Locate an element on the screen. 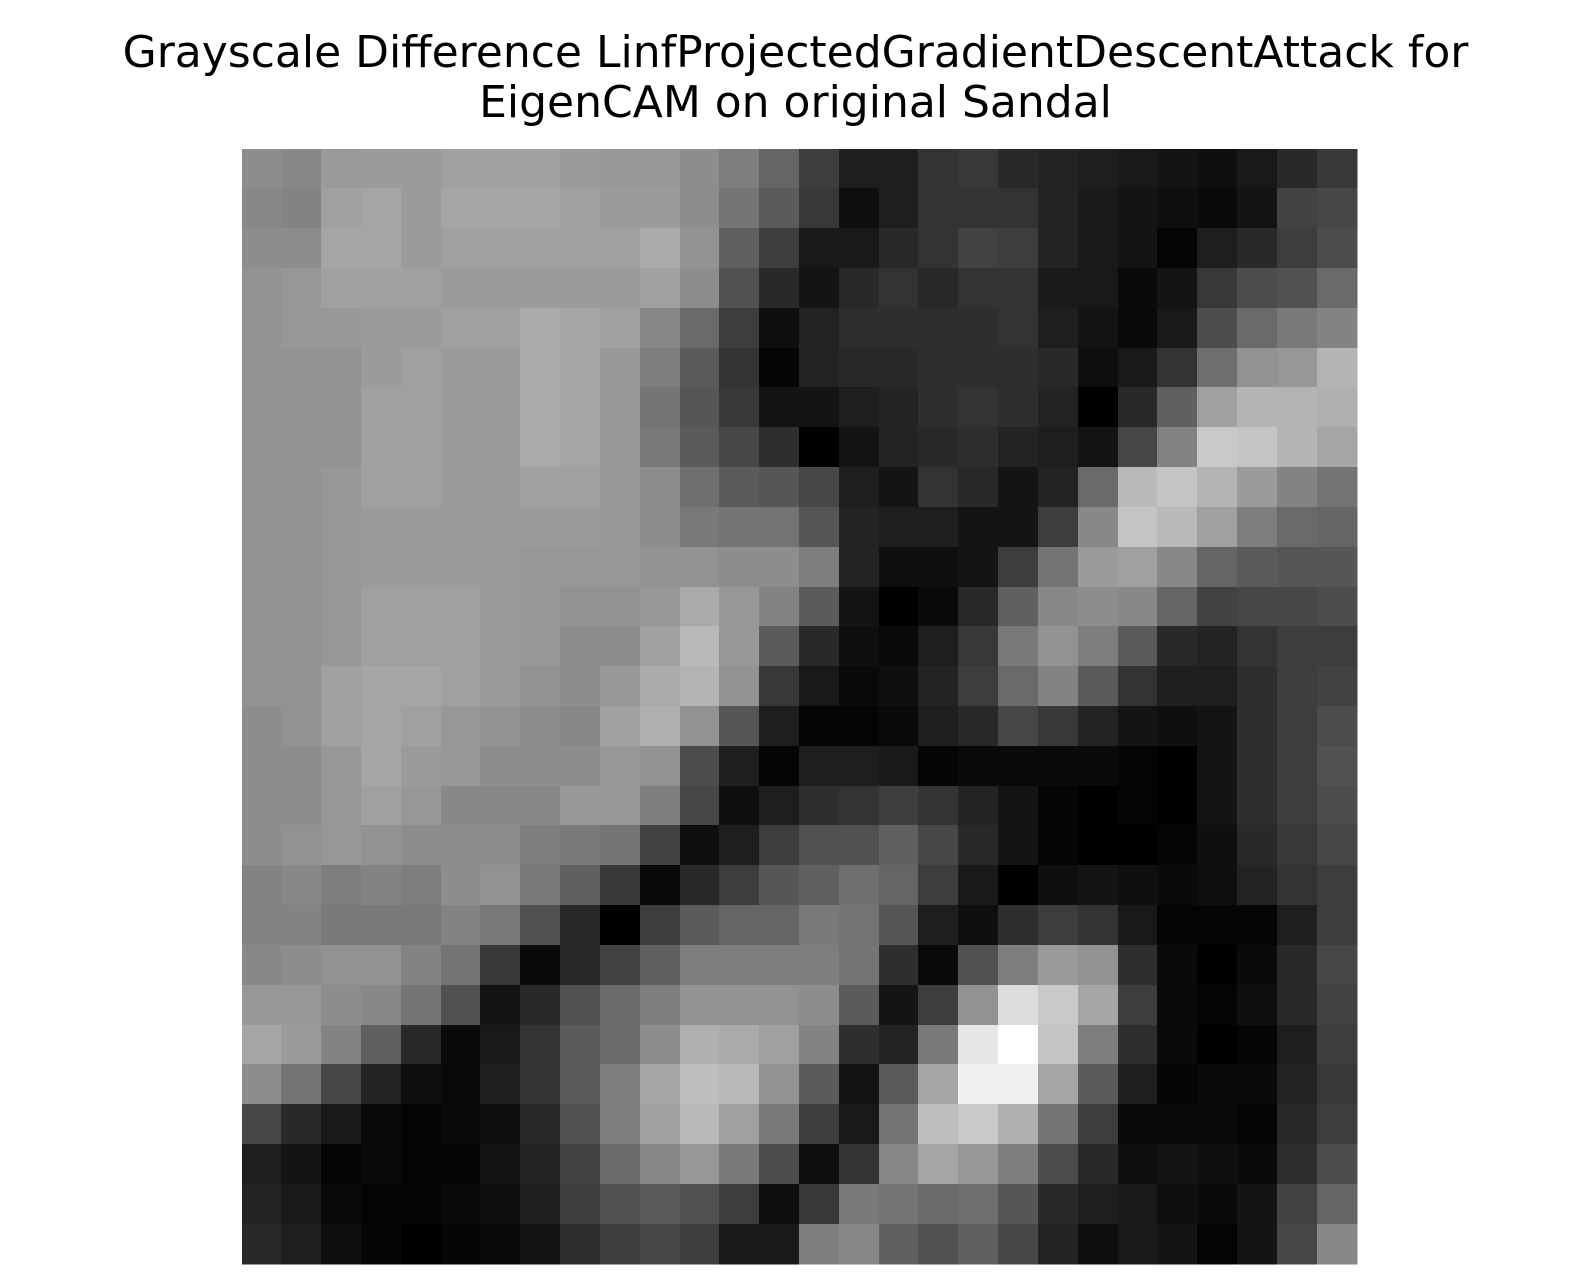 The width and height of the screenshot is (1591, 1287). heatmap-cell-r8-c20 is located at coordinates (1058, 487).